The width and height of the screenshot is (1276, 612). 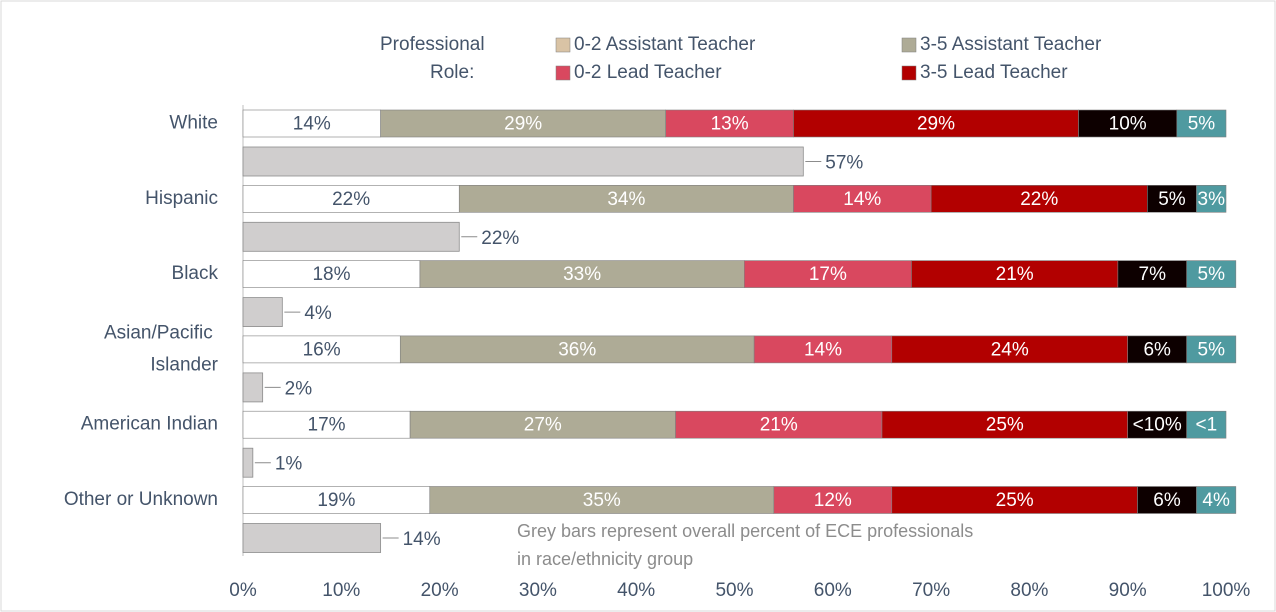 I want to click on overall-label: 14%, so click(x=422, y=539).